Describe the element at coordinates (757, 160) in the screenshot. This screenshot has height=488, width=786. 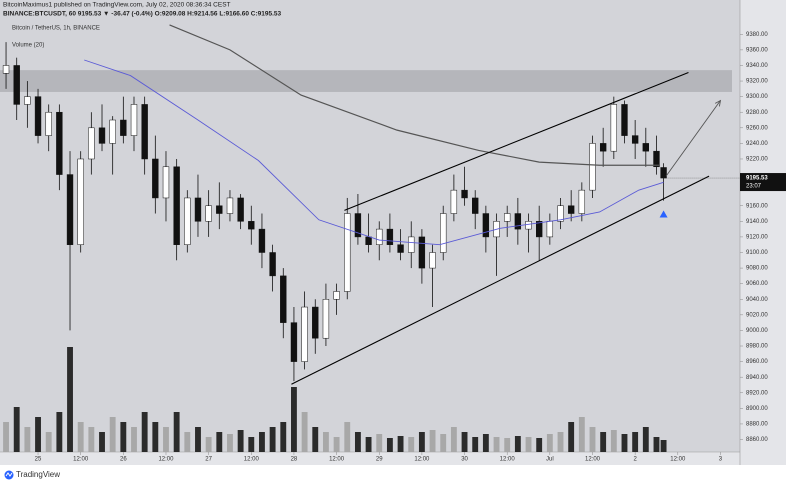
I see `y-tick-label: 9220.00` at that location.